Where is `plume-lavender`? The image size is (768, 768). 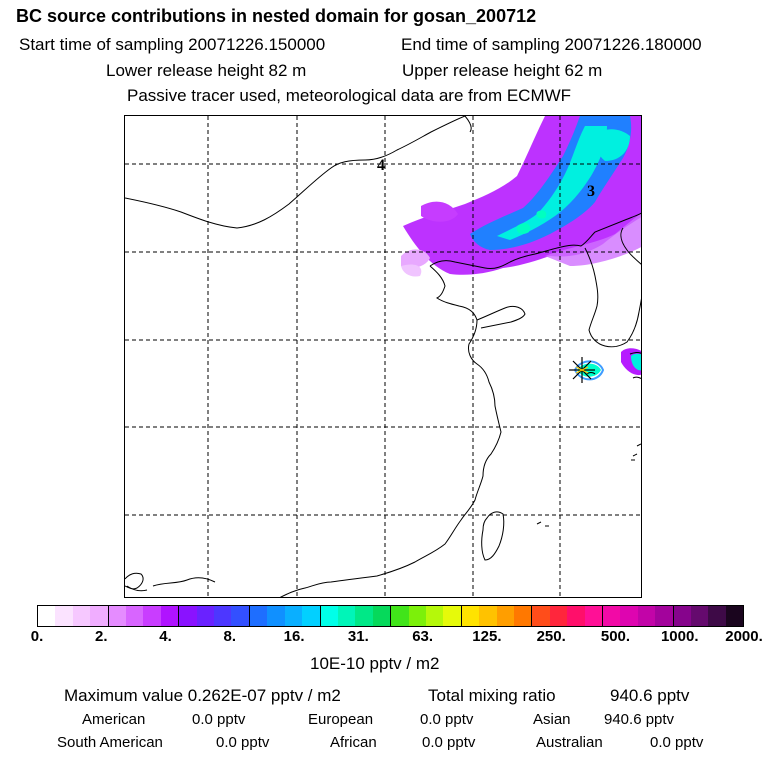
plume-lavender is located at coordinates (593, 239).